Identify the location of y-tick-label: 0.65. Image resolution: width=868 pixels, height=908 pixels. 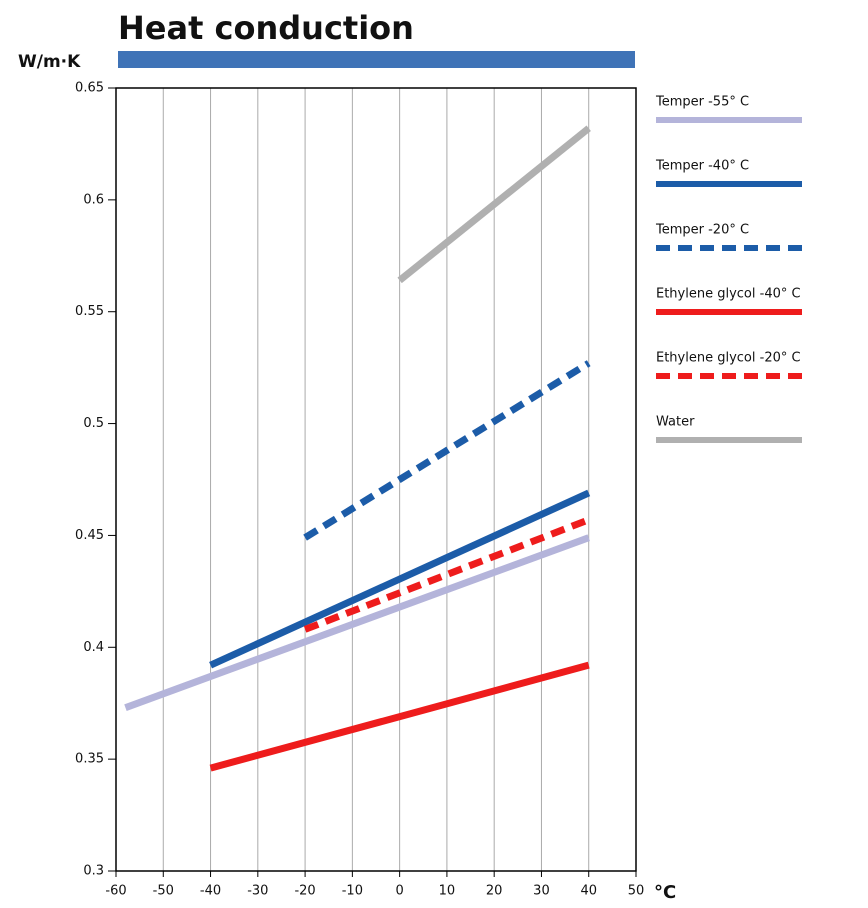
(89, 88).